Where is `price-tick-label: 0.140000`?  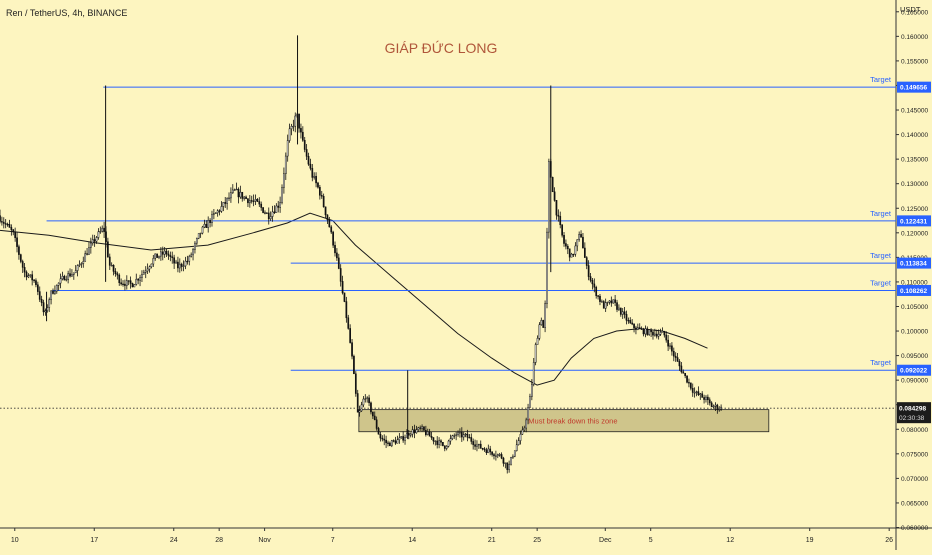
price-tick-label: 0.140000 is located at coordinates (914, 135).